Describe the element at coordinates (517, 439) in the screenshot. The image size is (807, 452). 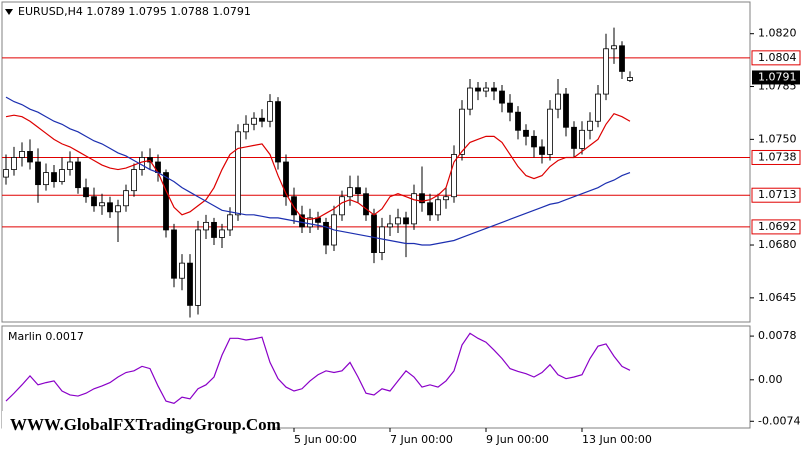
I see `x-tick-label: 9 Jun 00:00` at that location.